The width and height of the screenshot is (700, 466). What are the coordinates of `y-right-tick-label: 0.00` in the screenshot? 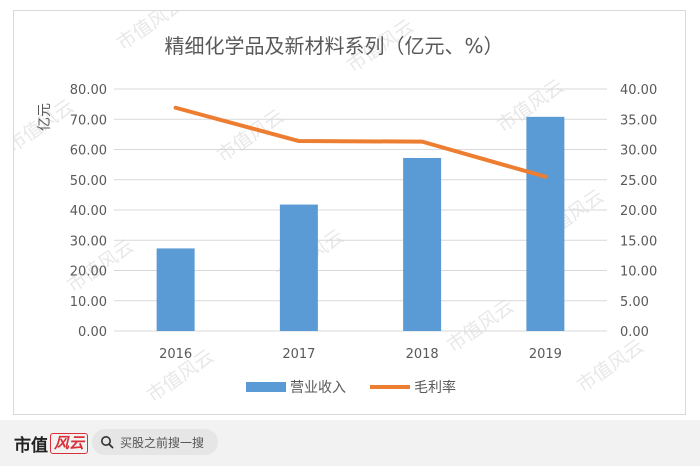 It's located at (634, 332).